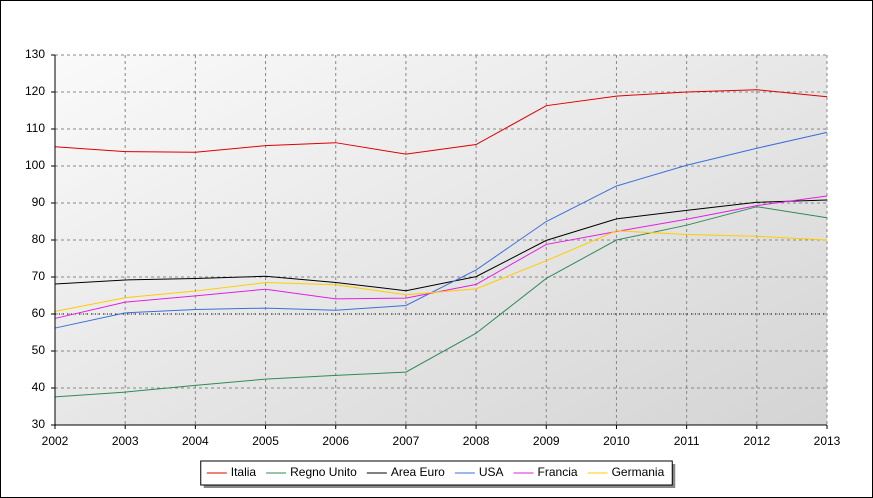 The image size is (873, 498). Describe the element at coordinates (125, 441) in the screenshot. I see `x-tick-label: 2003` at that location.